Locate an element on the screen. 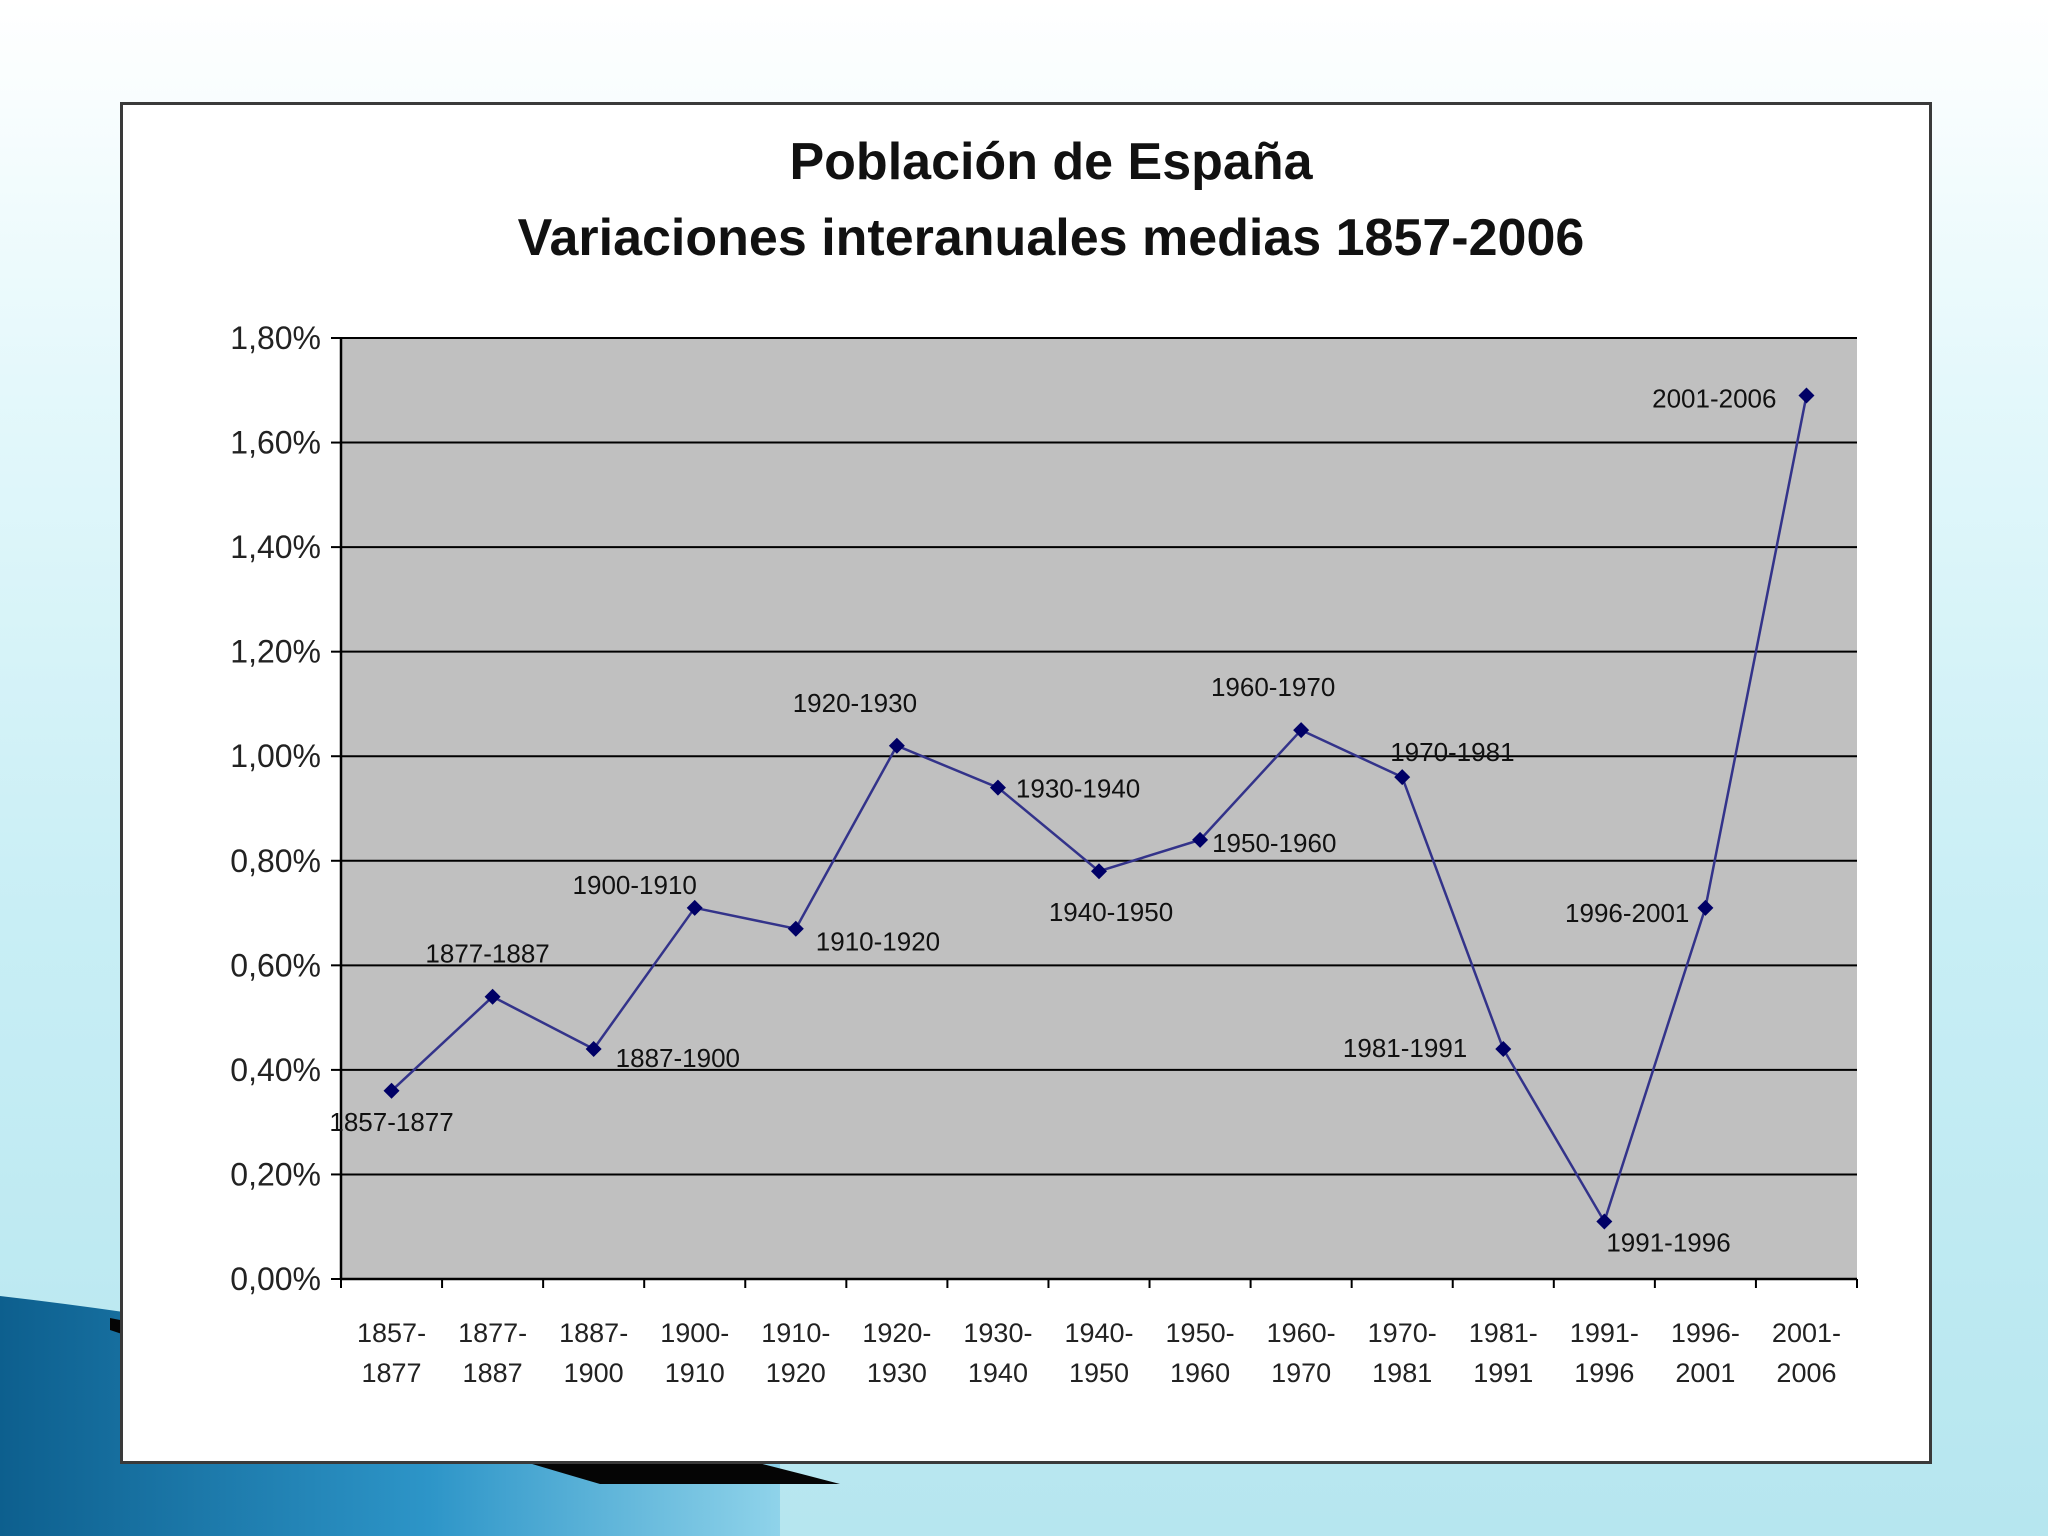 This screenshot has height=1536, width=2048. data-label: 1920-1930 is located at coordinates (855, 703).